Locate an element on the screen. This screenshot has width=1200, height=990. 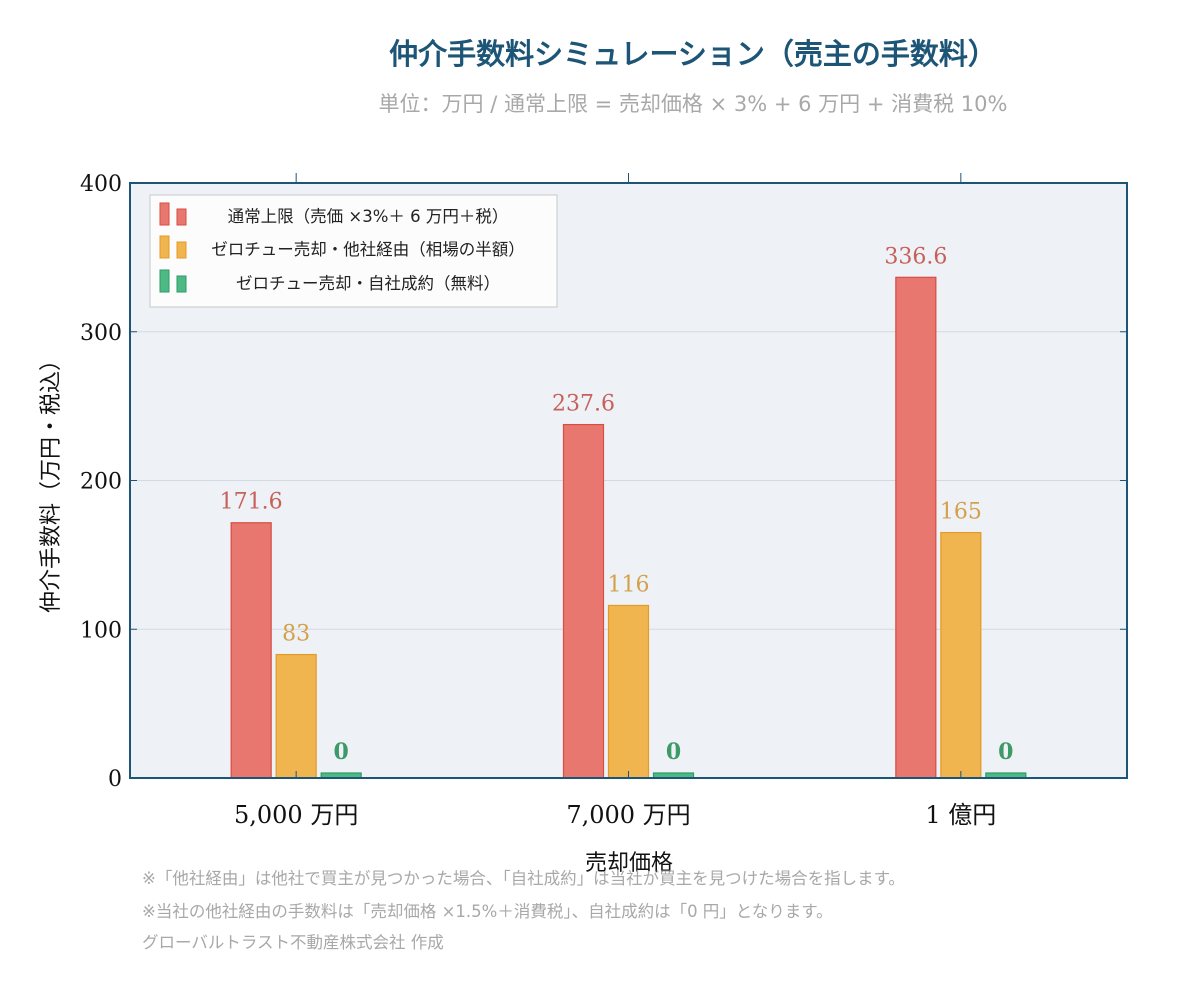
data-label: 171.6 is located at coordinates (251, 502).